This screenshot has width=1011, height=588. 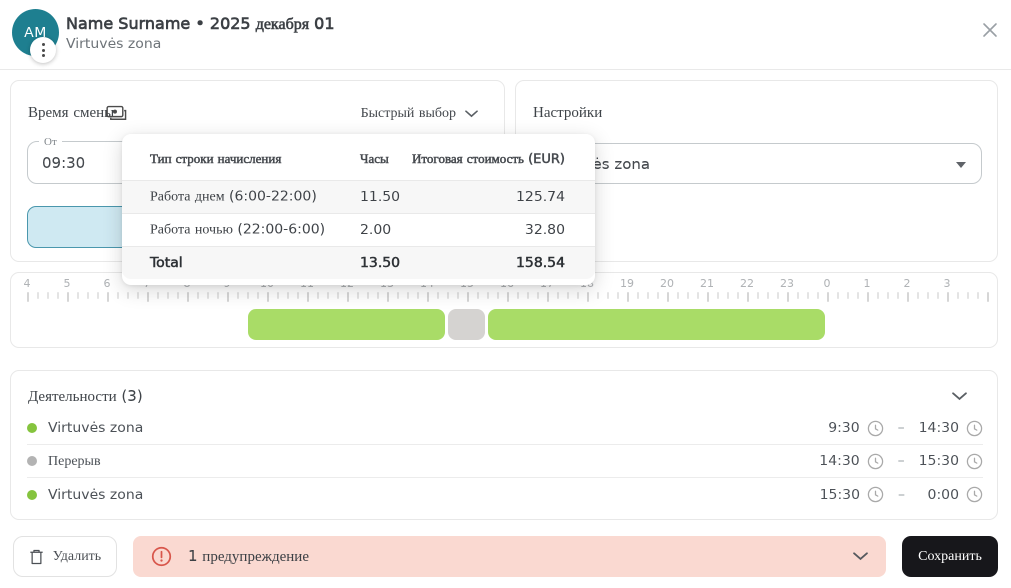 What do you see at coordinates (990, 30) in the screenshot?
I see `close-icon` at bounding box center [990, 30].